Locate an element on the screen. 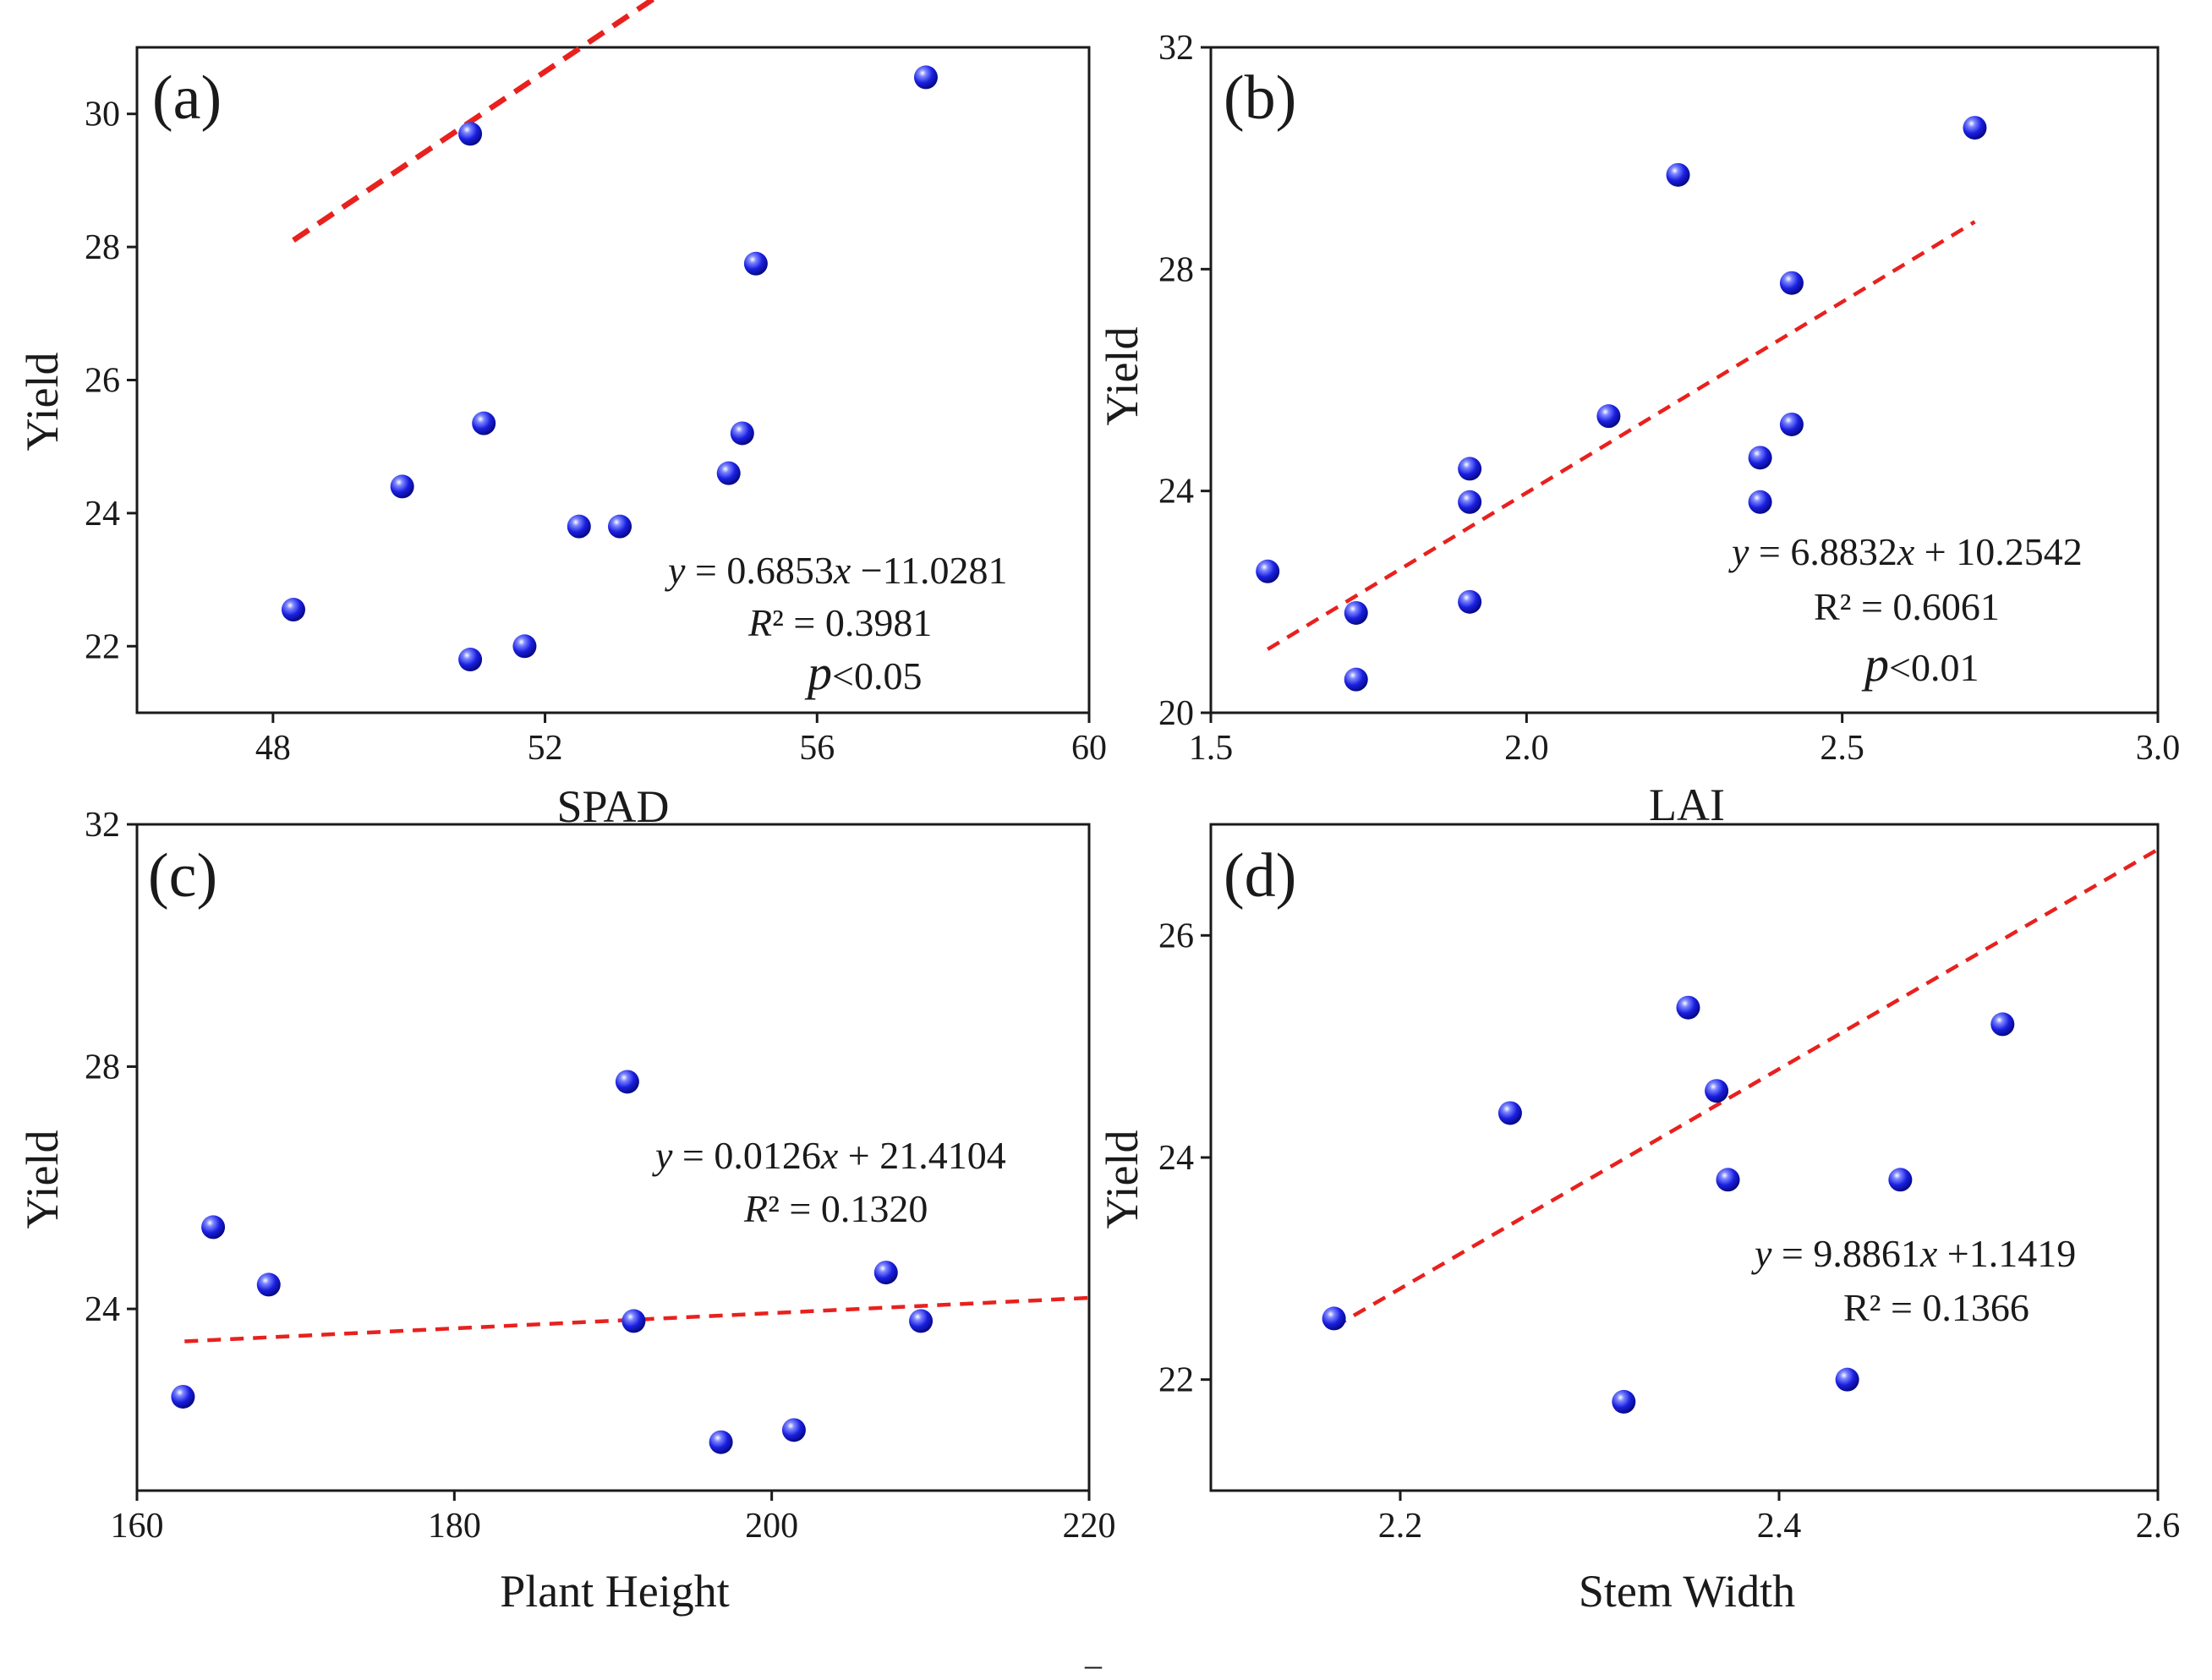 The image size is (2212, 1680). panel-c-y-title: Yield is located at coordinates (42, 1179).